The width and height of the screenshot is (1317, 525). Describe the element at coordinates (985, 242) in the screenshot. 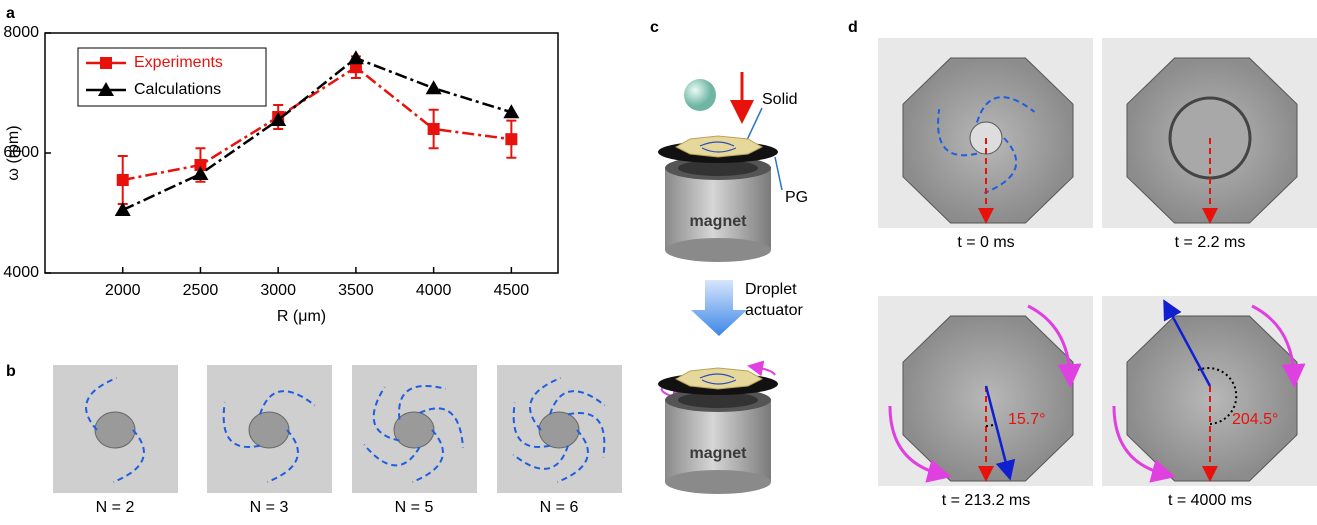

I see `caption: t = 0 ms` at that location.